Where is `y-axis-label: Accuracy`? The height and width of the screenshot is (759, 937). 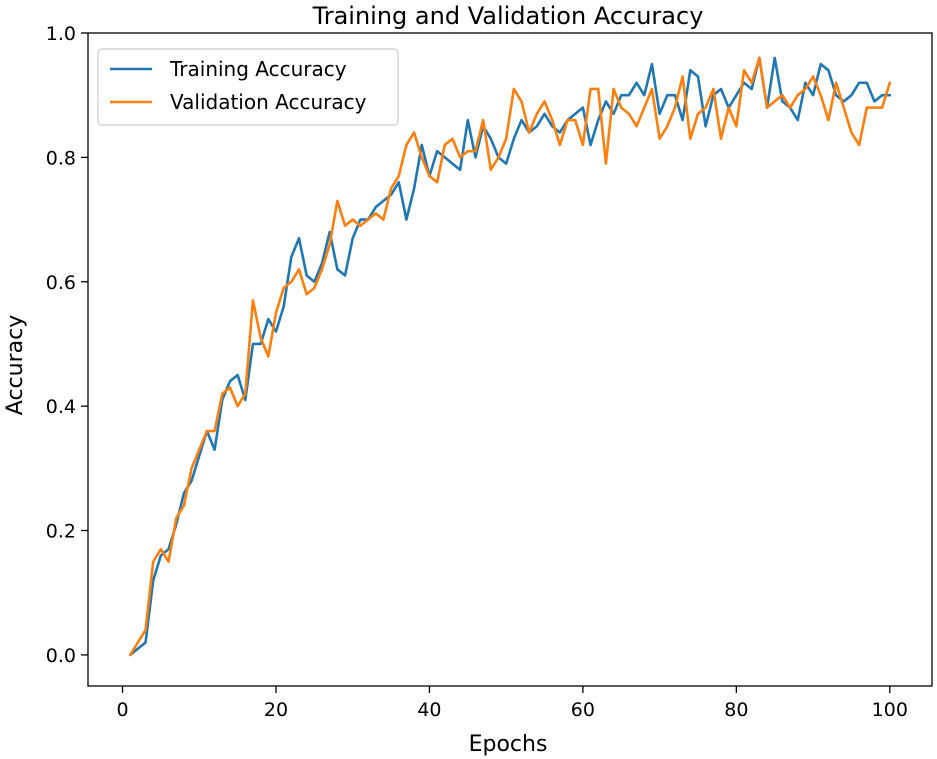 y-axis-label: Accuracy is located at coordinates (15, 365).